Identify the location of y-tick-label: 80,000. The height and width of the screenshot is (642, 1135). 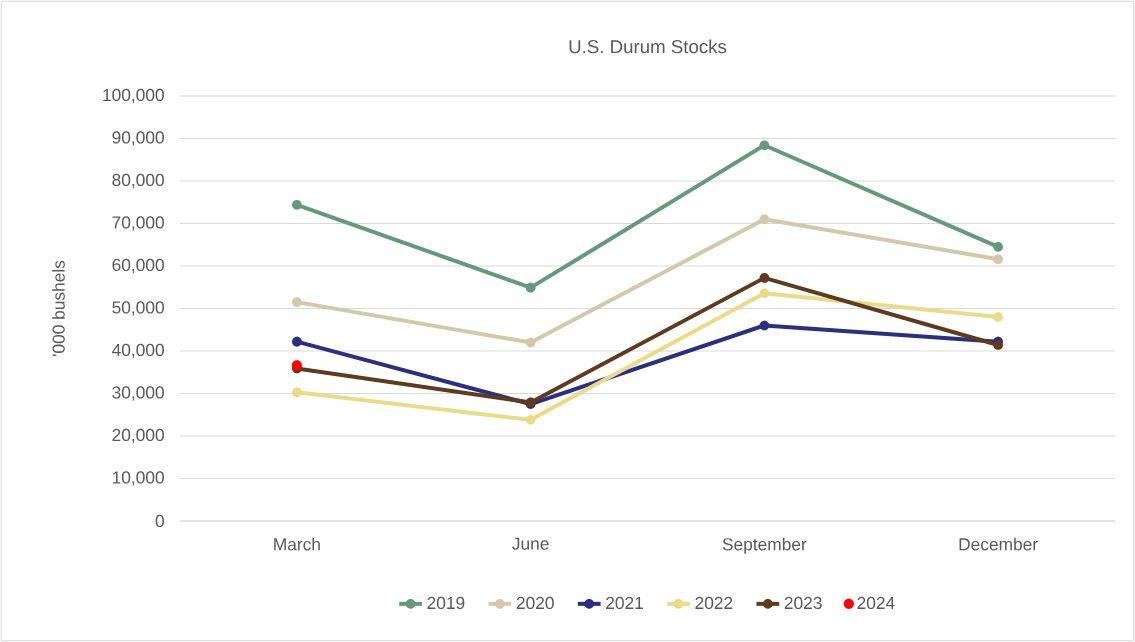
(138, 181).